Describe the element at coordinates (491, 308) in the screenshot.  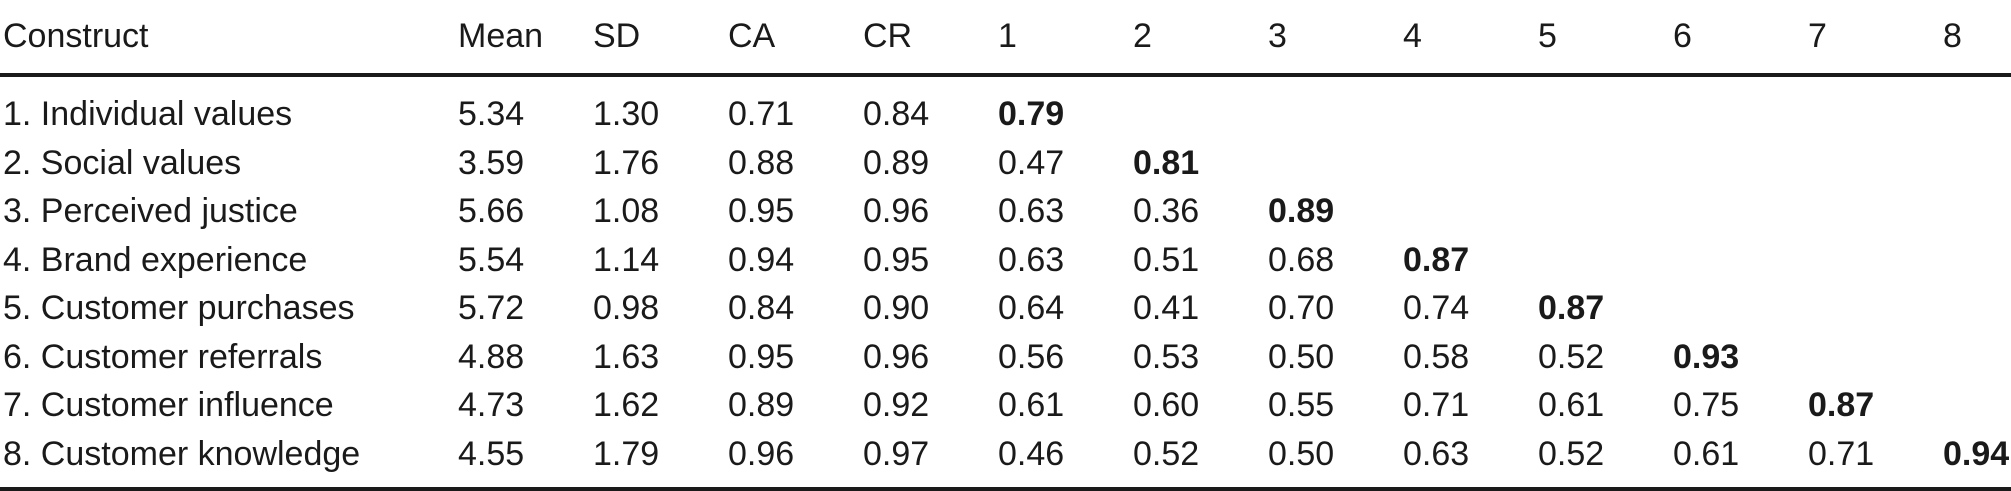
I see `mean-cell: 5.72` at that location.